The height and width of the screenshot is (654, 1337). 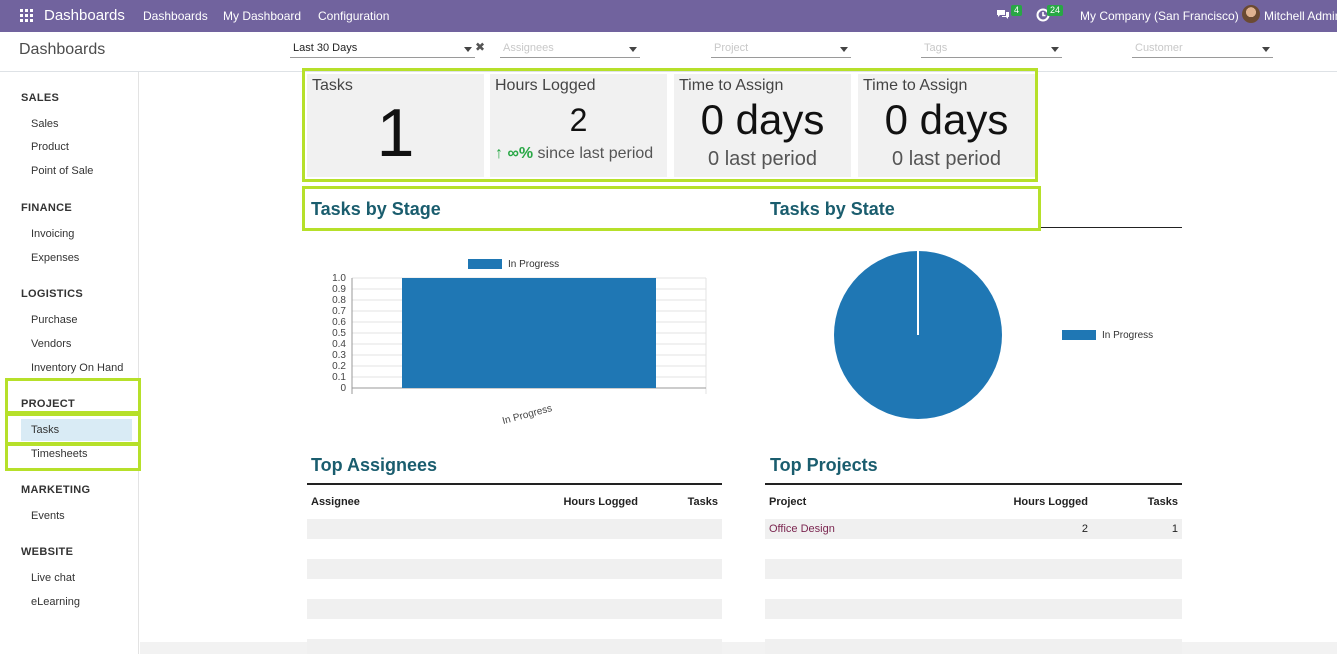 What do you see at coordinates (480, 47) in the screenshot?
I see `clear-period-icon: ✖` at bounding box center [480, 47].